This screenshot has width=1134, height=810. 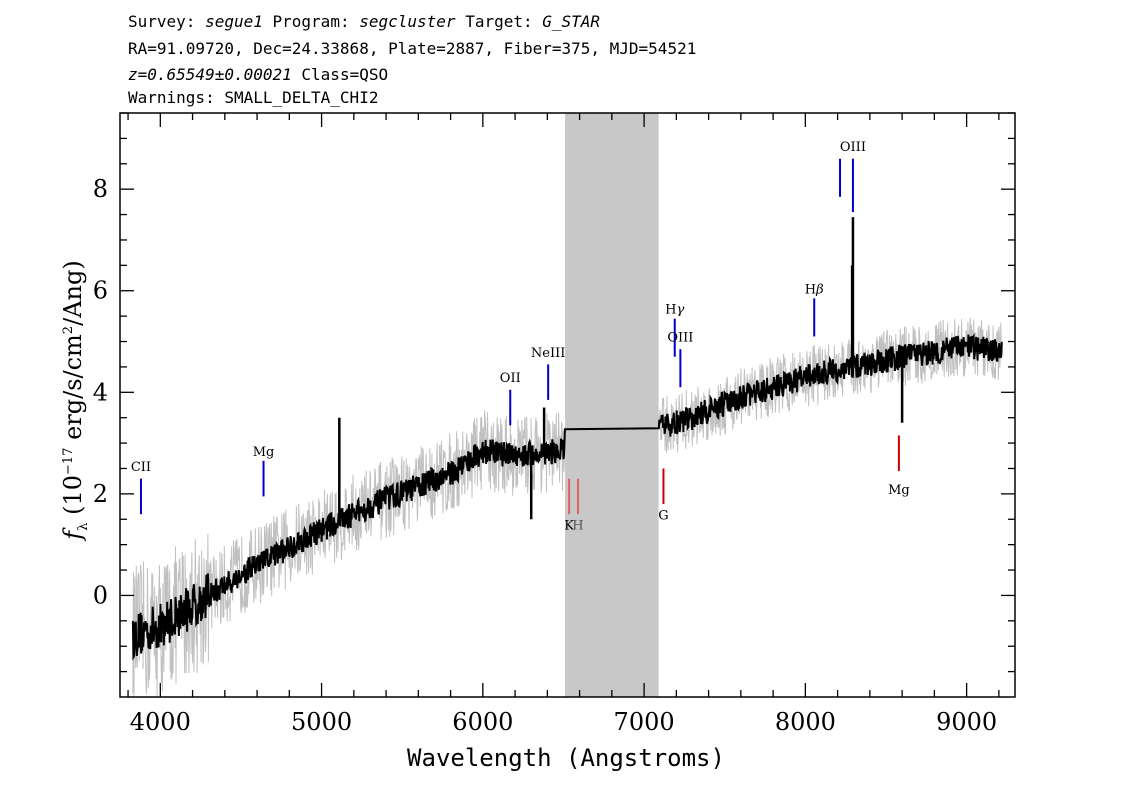 What do you see at coordinates (612, 405) in the screenshot?
I see `masked-region` at bounding box center [612, 405].